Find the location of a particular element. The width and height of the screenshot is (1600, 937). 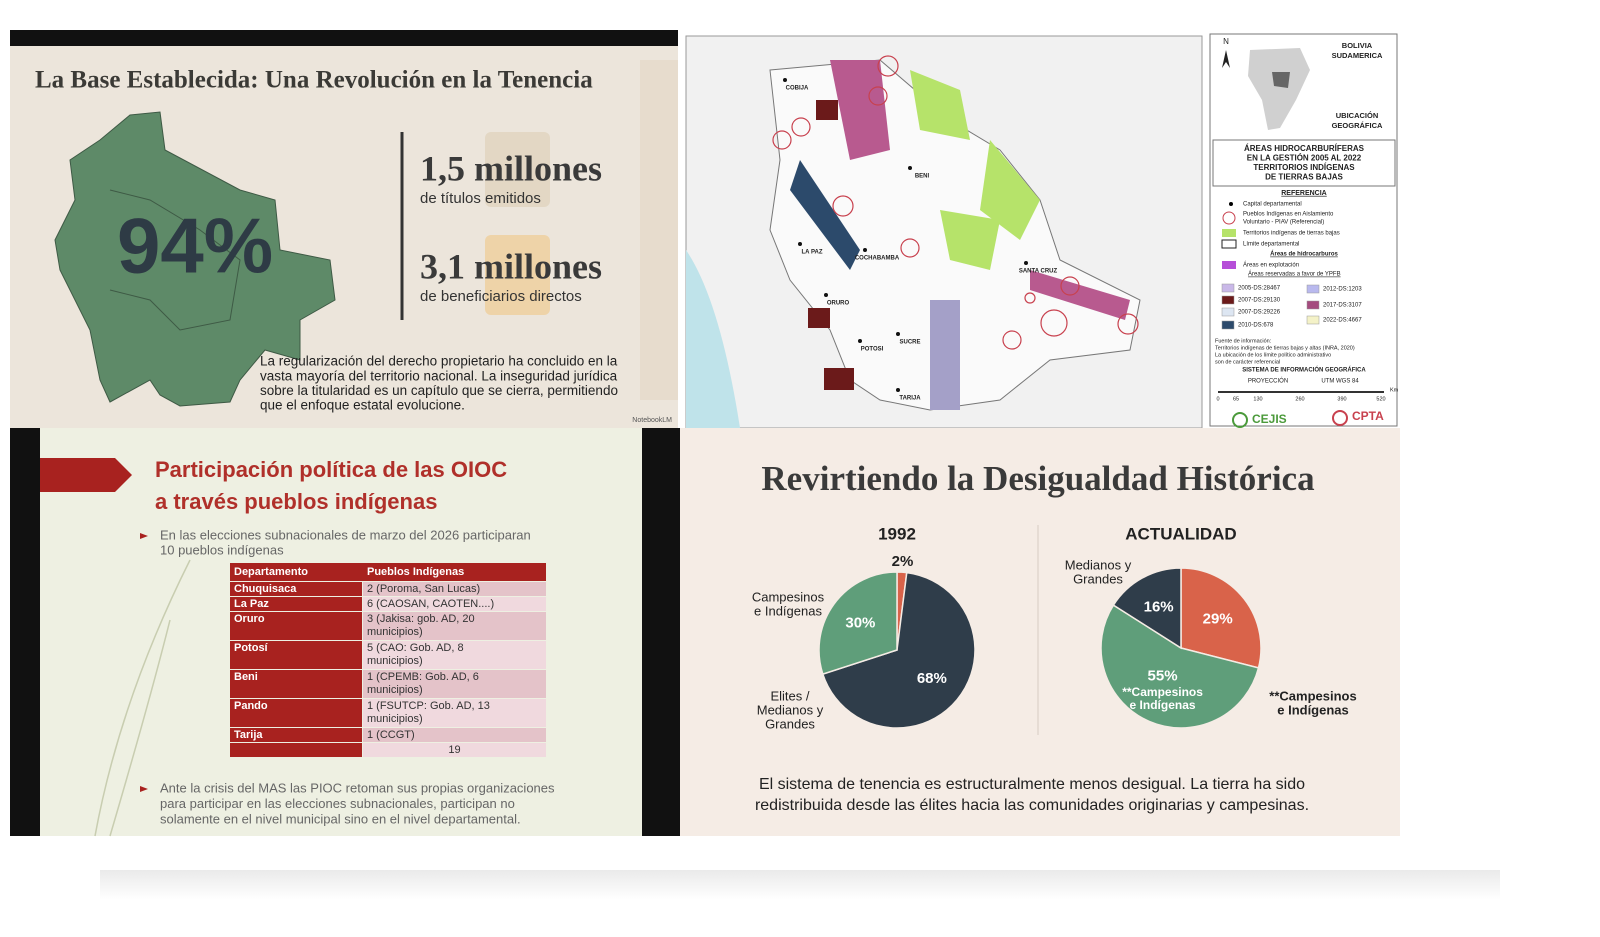

pie-category-label: Grandes is located at coordinates (790, 723).